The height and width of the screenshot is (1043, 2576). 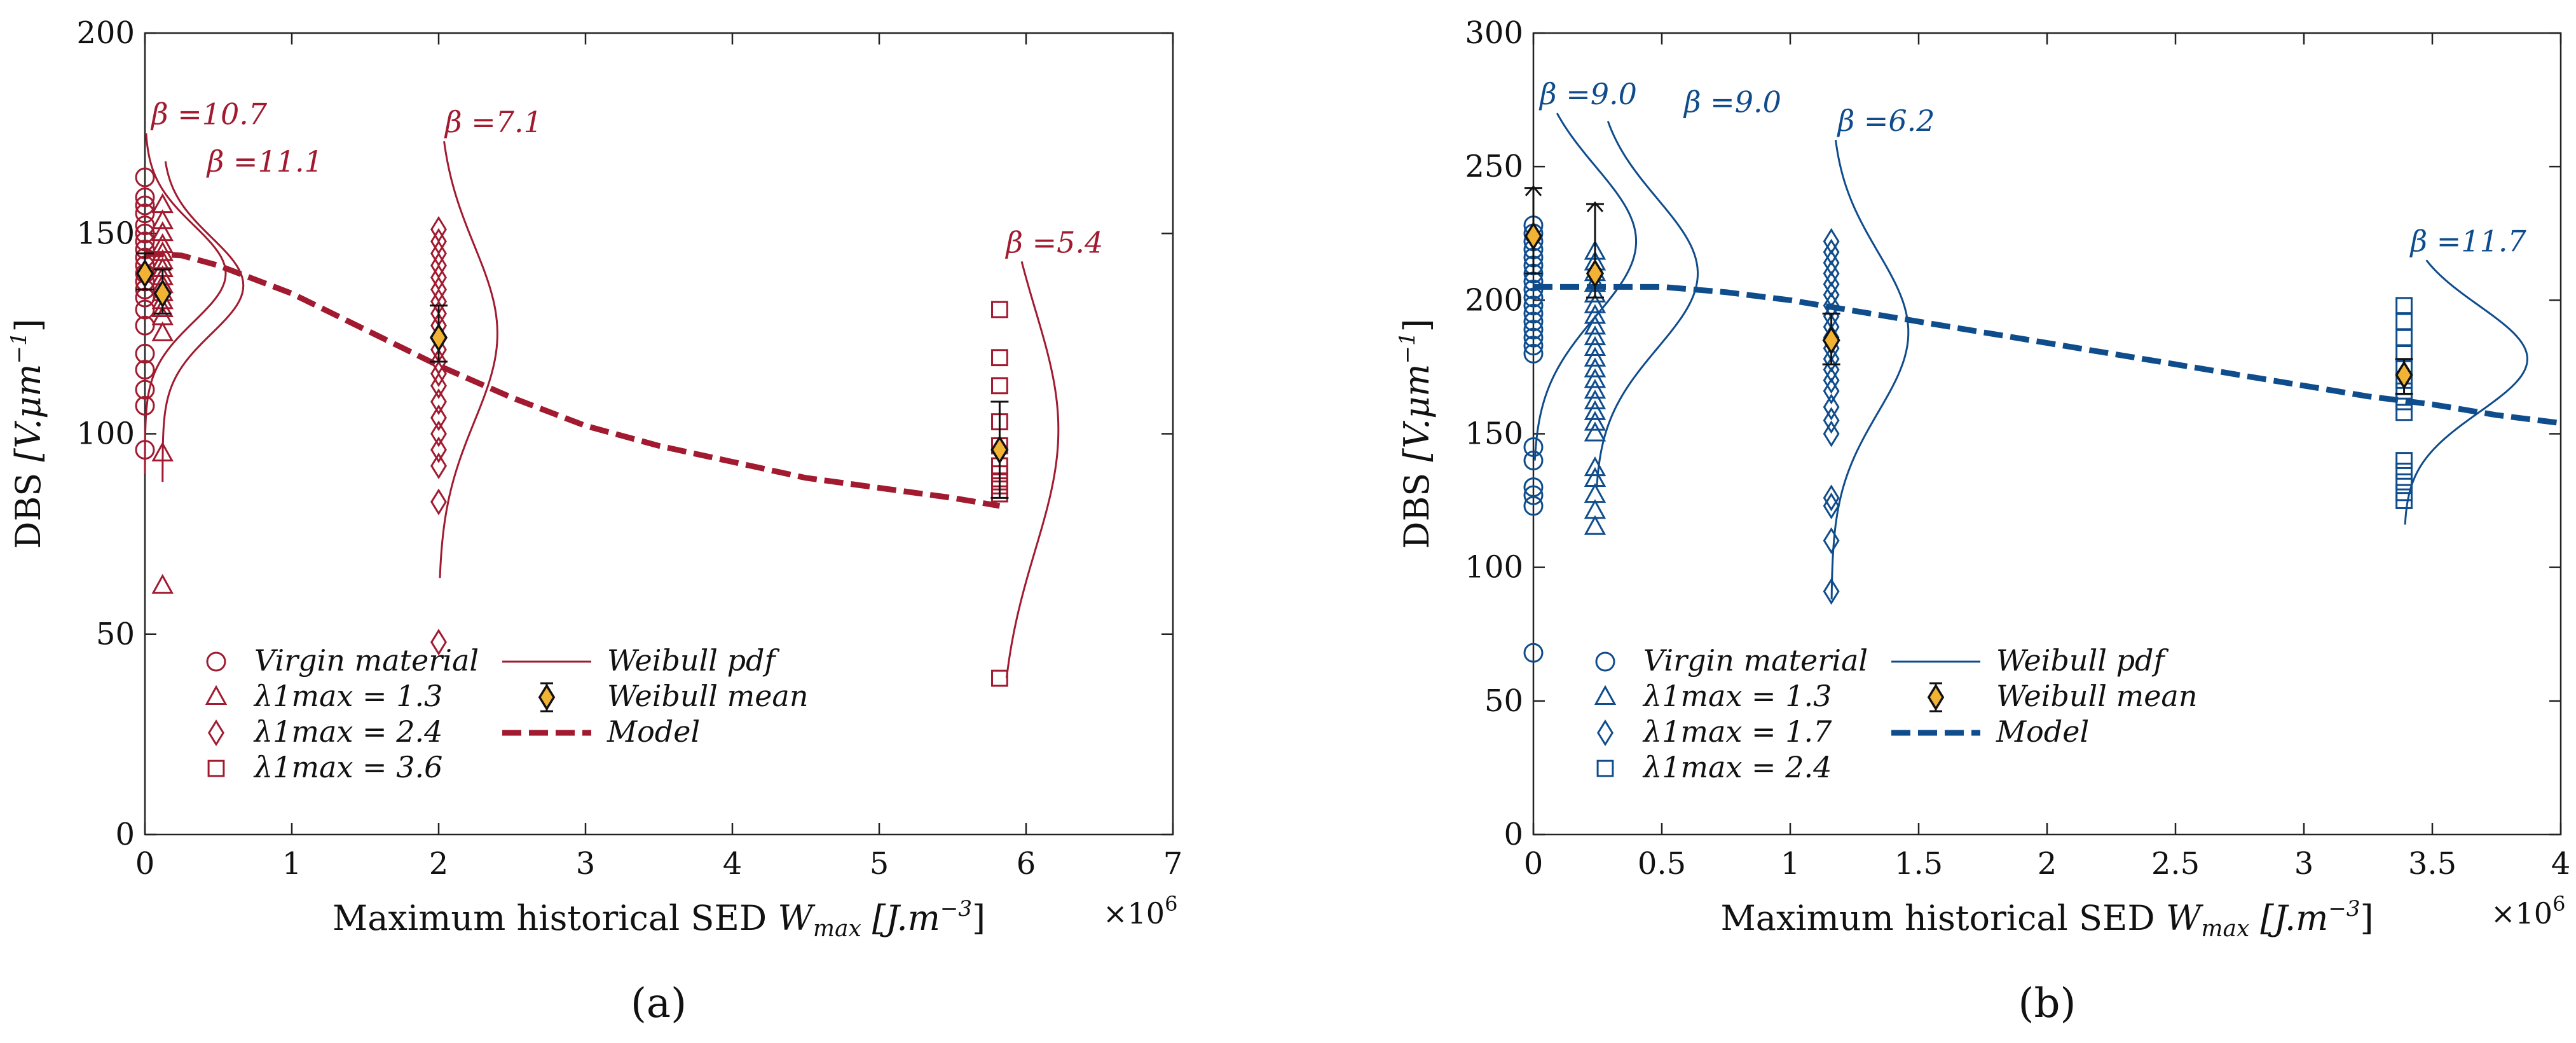 What do you see at coordinates (1494, 300) in the screenshot?
I see `y-tick-label: 200` at bounding box center [1494, 300].